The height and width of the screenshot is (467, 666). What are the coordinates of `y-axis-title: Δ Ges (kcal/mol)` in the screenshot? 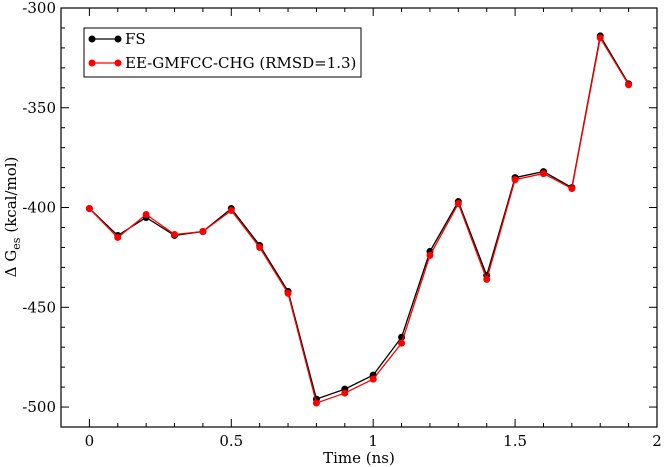 It's located at (12, 217).